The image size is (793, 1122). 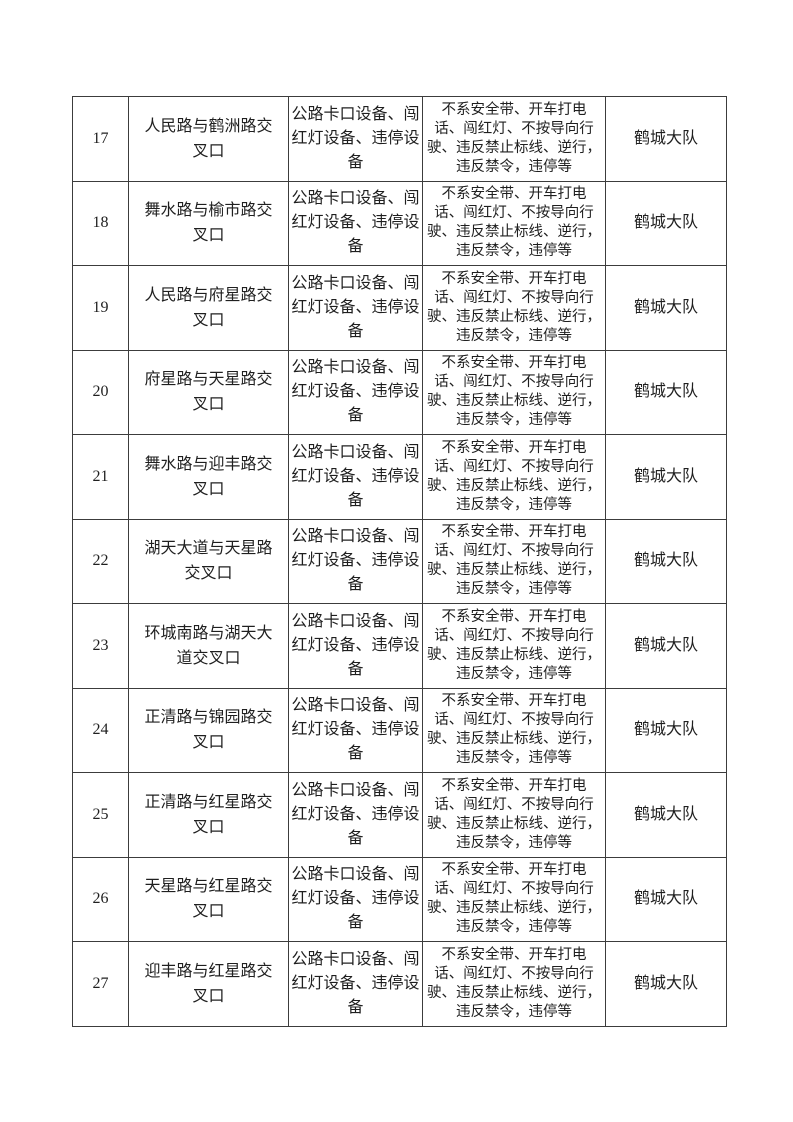 What do you see at coordinates (208, 392) in the screenshot?
I see `location-cell: 府星路与天星路交 叉口` at bounding box center [208, 392].